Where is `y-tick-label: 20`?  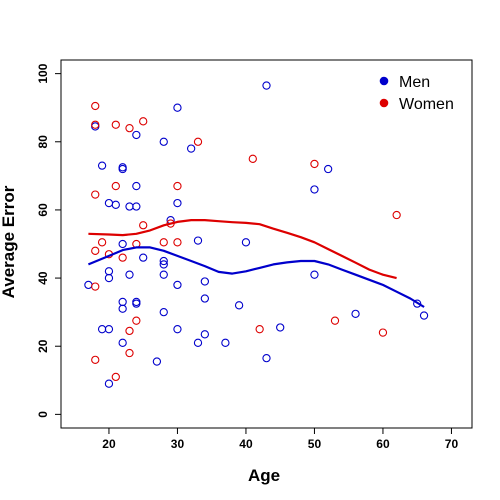 y-tick-label: 20 is located at coordinates (43, 346).